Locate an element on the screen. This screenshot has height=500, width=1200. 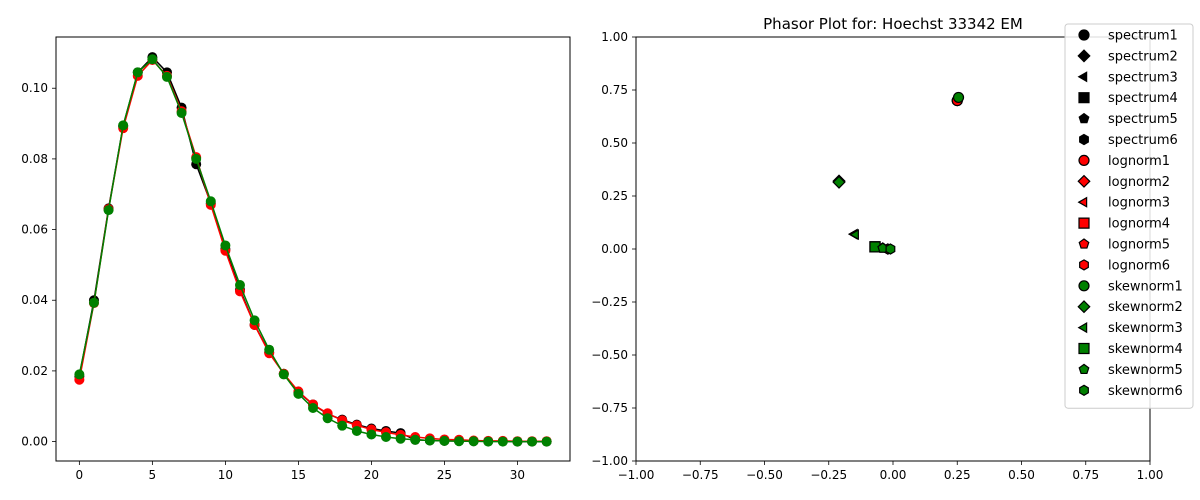
legend-entry: spectrum1 is located at coordinates (1128, 36).